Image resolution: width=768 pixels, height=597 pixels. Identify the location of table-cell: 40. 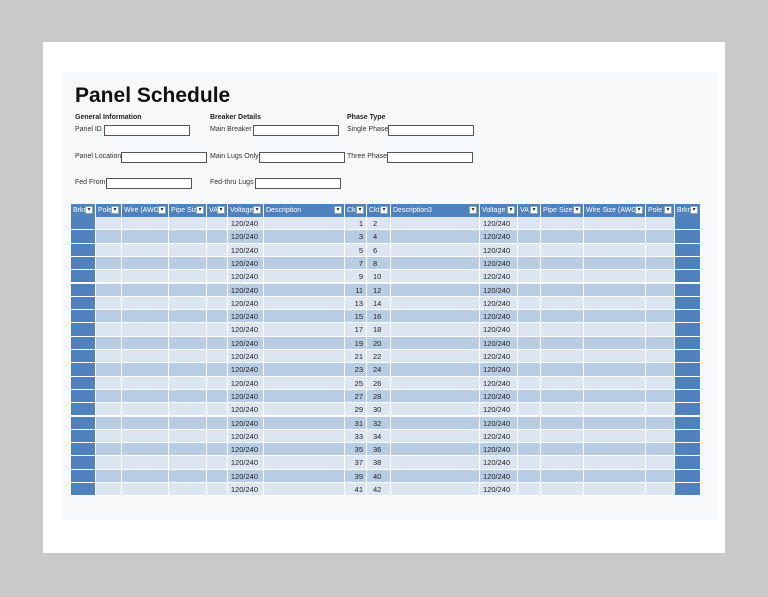
(379, 476).